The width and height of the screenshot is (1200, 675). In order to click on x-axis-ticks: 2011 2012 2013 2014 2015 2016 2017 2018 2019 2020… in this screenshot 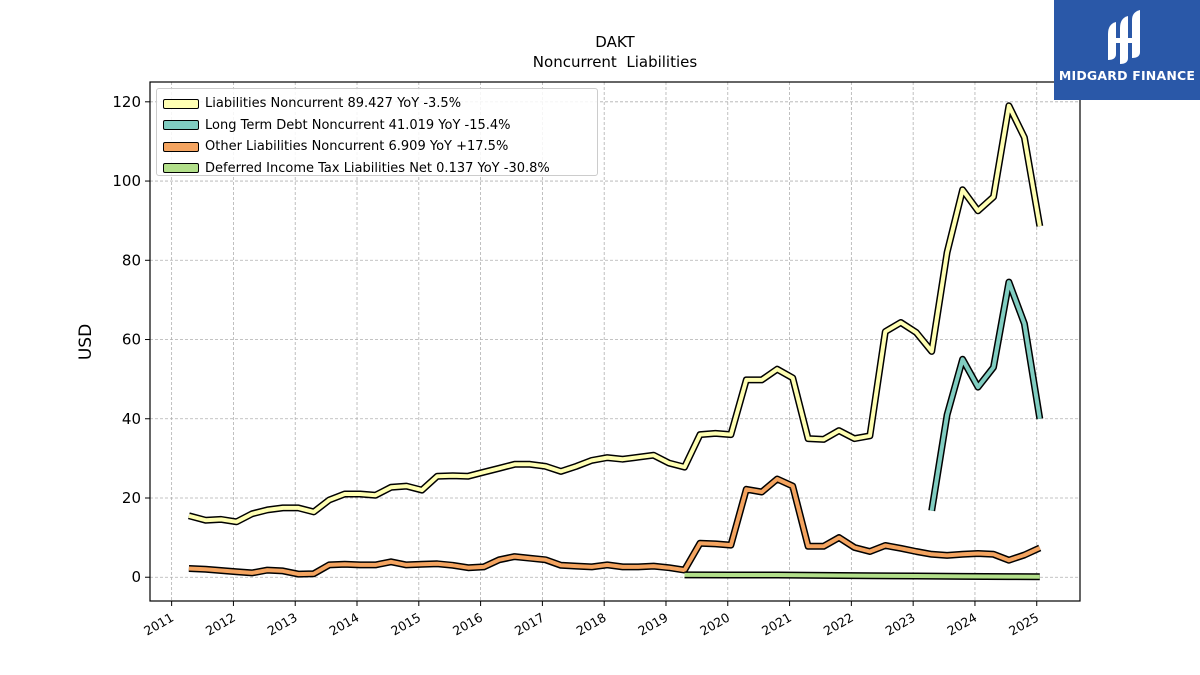, I will do `click(591, 620)`.